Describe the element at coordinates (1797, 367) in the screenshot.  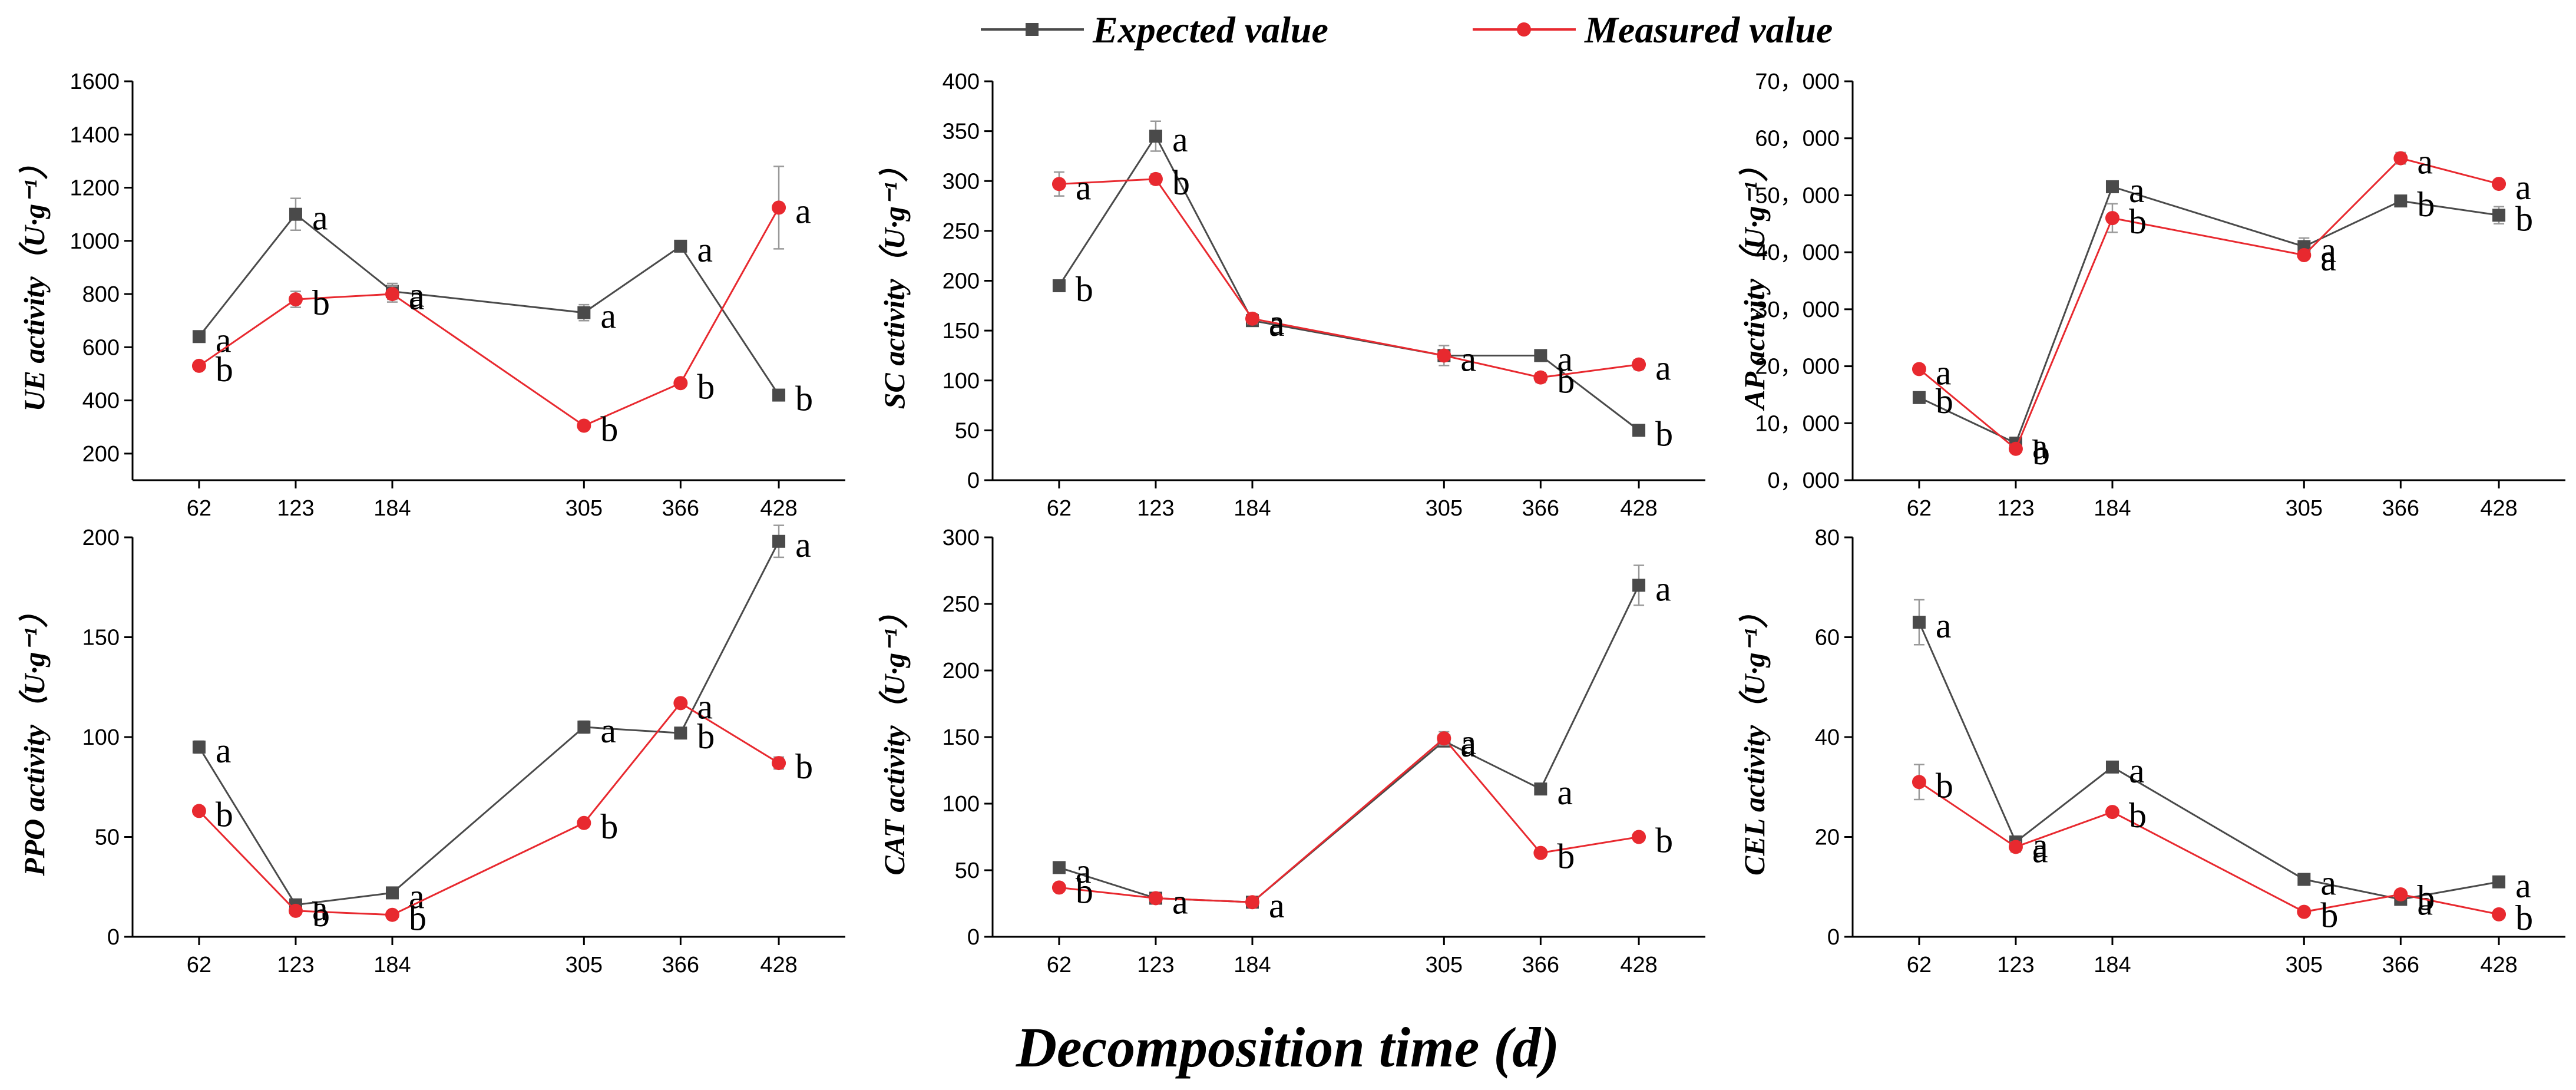
I see `ap-y-tick-label: 20，000` at that location.